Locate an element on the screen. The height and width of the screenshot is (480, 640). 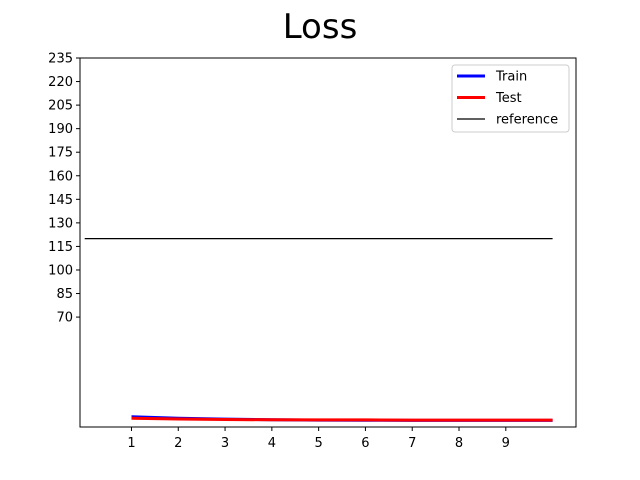
x-axis: 1 2 3 4 5 6 7 8 9 is located at coordinates (318, 439).